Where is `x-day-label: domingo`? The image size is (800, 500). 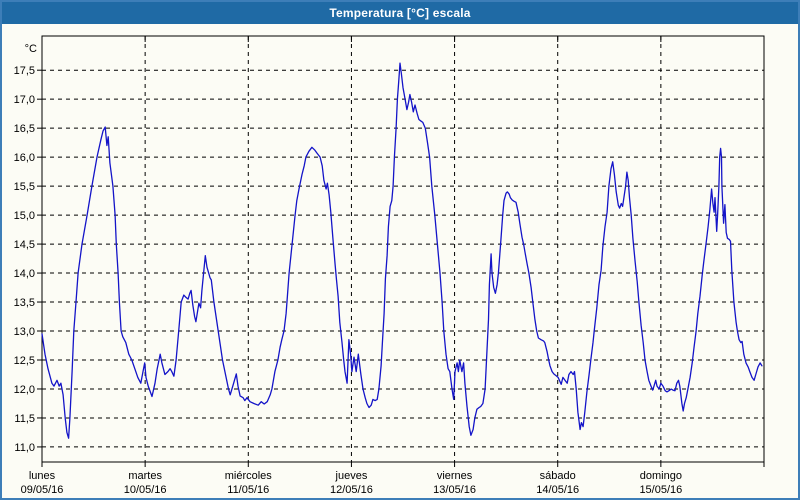
x-day-label: domingo is located at coordinates (661, 476).